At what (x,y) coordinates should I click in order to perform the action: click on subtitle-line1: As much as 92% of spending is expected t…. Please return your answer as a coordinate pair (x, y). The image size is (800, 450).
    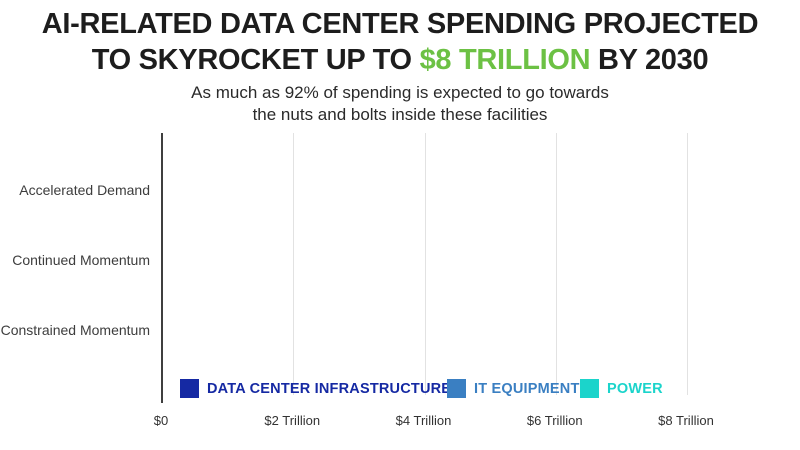
    Looking at the image, I should click on (400, 92).